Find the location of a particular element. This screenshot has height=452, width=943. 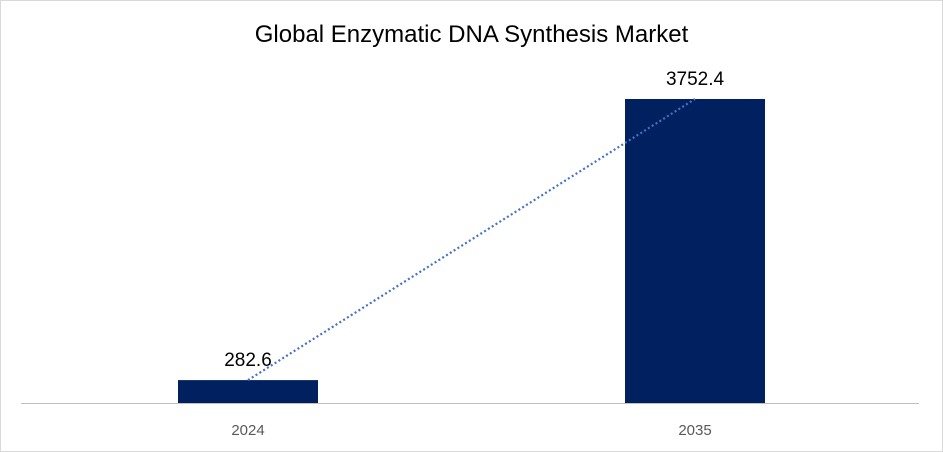

data-label-2024: 282.6 is located at coordinates (248, 360).